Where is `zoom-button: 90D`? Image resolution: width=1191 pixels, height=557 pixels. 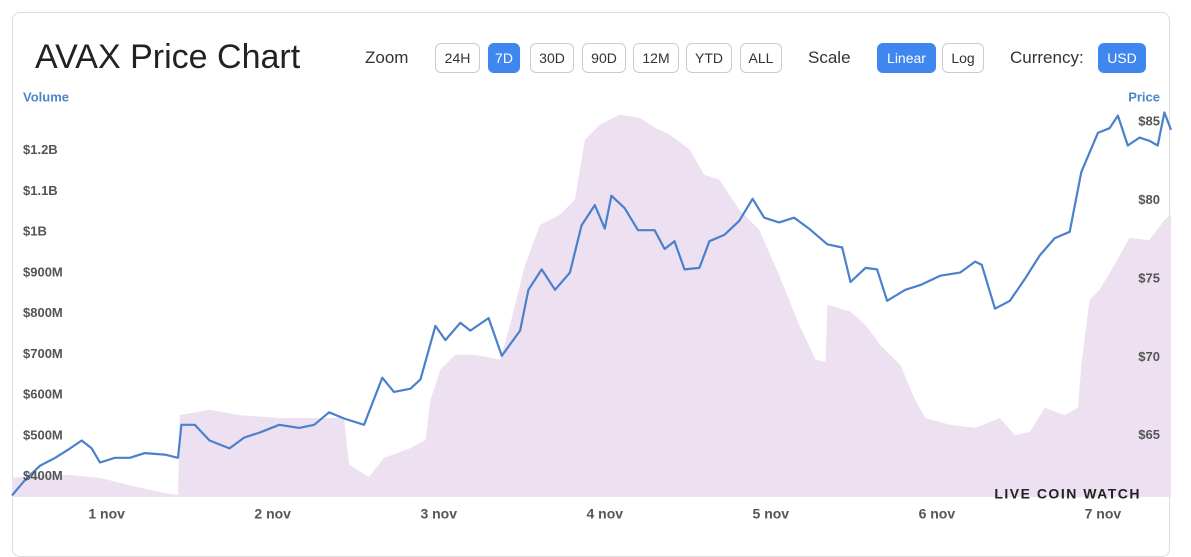
zoom-button: 90D is located at coordinates (604, 58).